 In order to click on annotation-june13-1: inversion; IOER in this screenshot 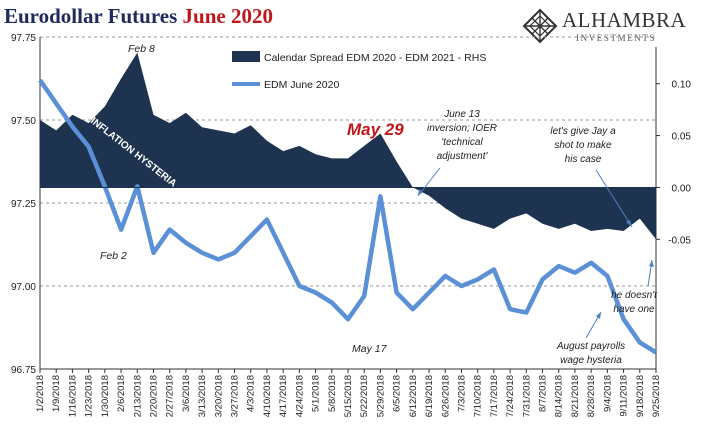, I will do `click(462, 128)`.